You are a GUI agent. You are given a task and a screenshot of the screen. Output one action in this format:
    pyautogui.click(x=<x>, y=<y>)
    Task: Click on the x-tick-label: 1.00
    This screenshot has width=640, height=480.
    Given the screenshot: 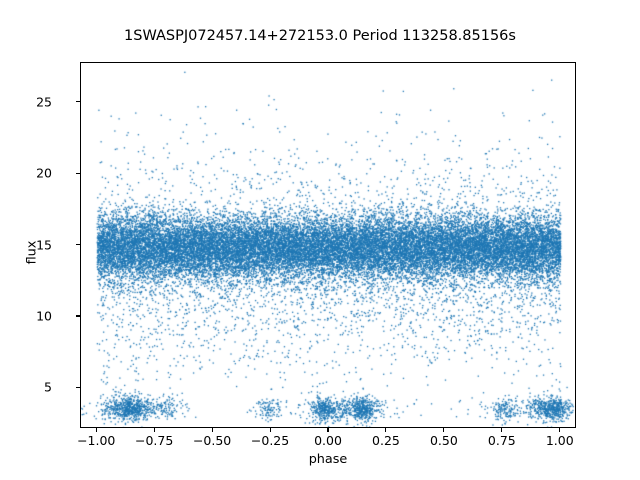 What is the action you would take?
    pyautogui.click(x=559, y=440)
    